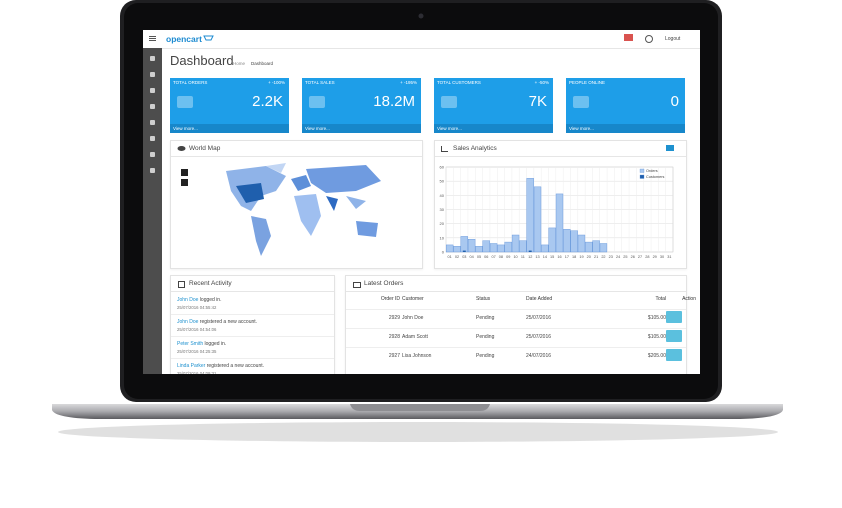 The width and height of the screenshot is (842, 508). I want to click on activity-time: 25/07/2016 04:54:06, so click(197, 329).